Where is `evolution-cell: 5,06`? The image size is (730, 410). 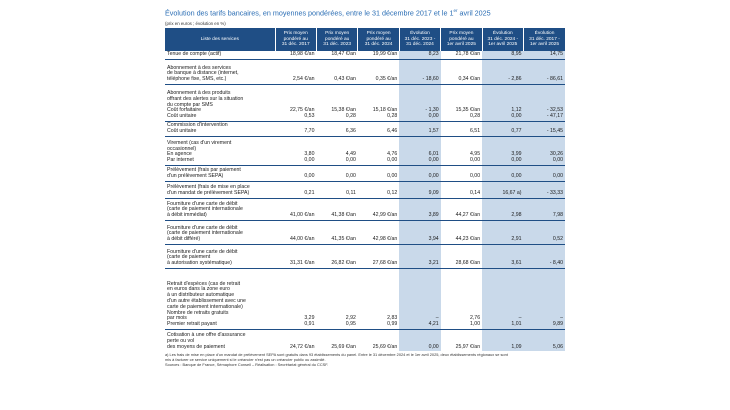
evolution-cell: 5,06 is located at coordinates (544, 339).